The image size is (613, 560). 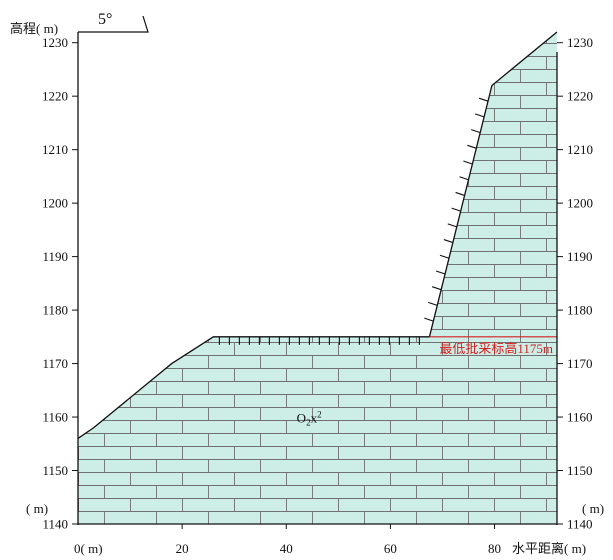 I want to click on x-axis-origin-label: 0( m), so click(x=88, y=548).